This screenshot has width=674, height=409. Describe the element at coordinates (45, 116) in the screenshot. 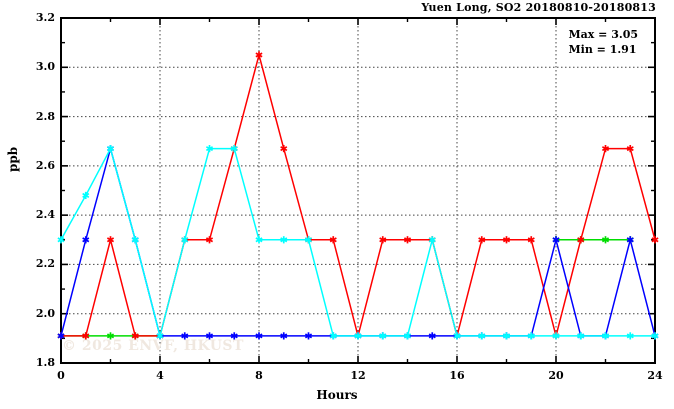

I see `y-tick-label: 2.8` at that location.